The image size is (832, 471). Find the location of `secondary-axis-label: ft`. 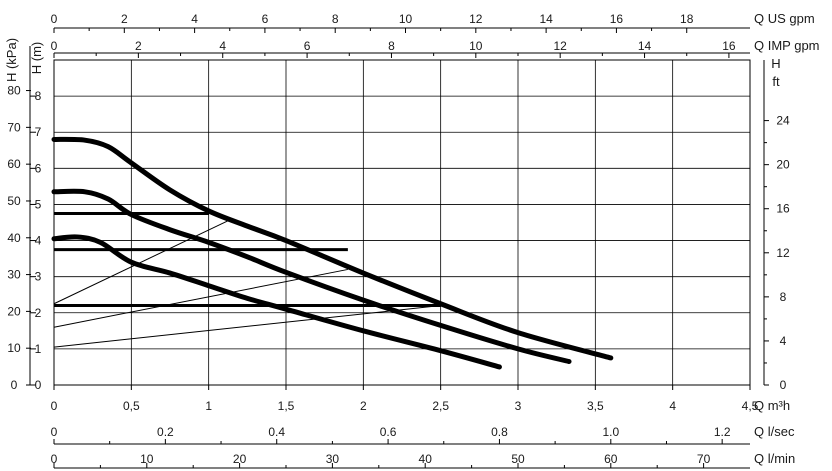

secondary-axis-label: ft is located at coordinates (776, 81).